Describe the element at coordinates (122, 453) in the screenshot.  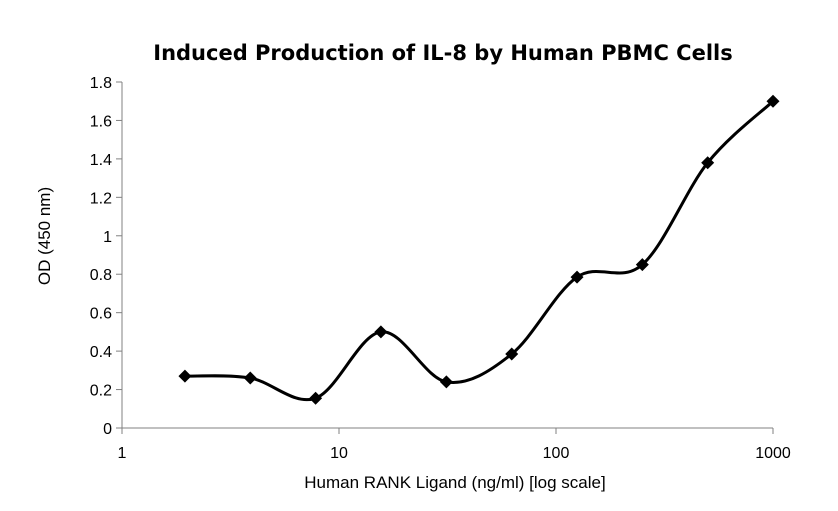
I see `x-tick-label: 1` at that location.